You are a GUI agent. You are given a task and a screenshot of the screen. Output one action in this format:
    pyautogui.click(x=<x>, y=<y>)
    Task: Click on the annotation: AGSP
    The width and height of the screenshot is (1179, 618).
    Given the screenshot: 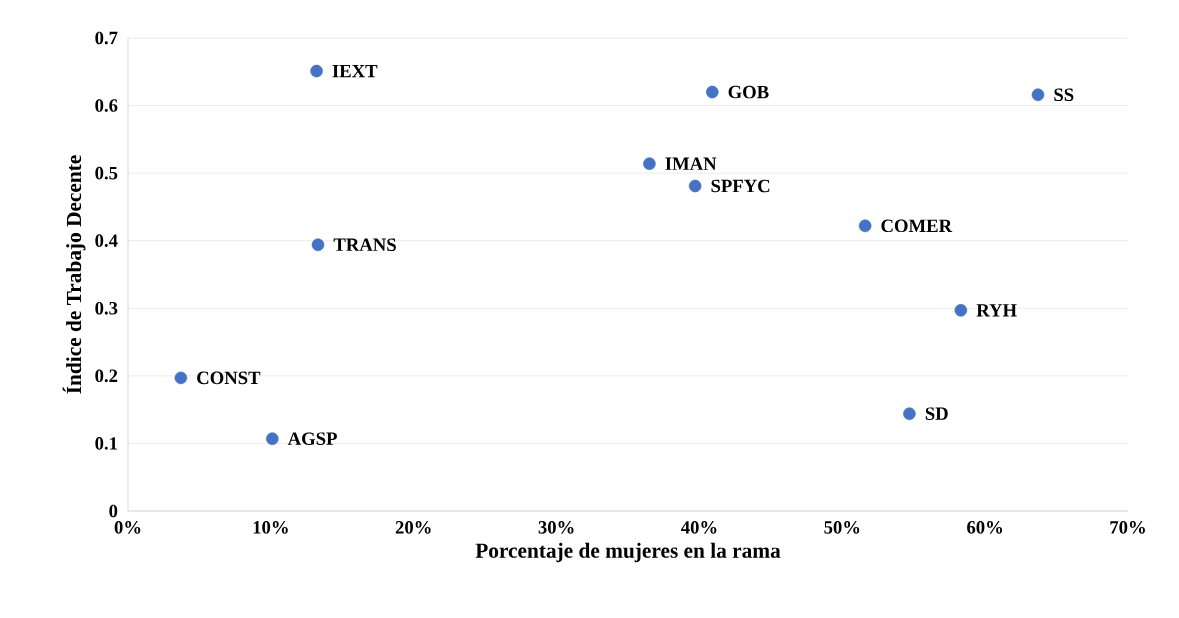 What is the action you would take?
    pyautogui.click(x=312, y=438)
    